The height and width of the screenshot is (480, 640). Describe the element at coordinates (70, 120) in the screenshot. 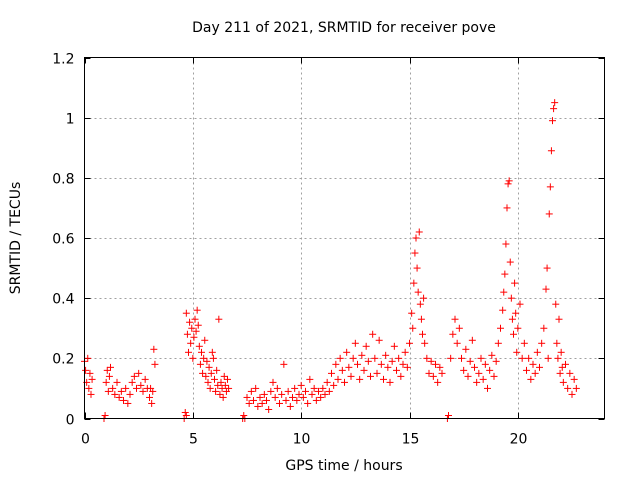

I see `y-tick-label: 1` at that location.